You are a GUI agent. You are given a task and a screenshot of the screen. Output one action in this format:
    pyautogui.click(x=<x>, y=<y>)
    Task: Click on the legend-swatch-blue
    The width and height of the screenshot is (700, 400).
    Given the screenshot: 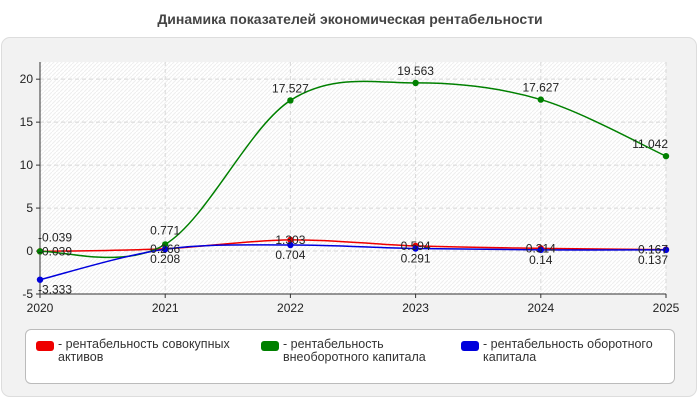 What is the action you would take?
    pyautogui.click(x=470, y=346)
    